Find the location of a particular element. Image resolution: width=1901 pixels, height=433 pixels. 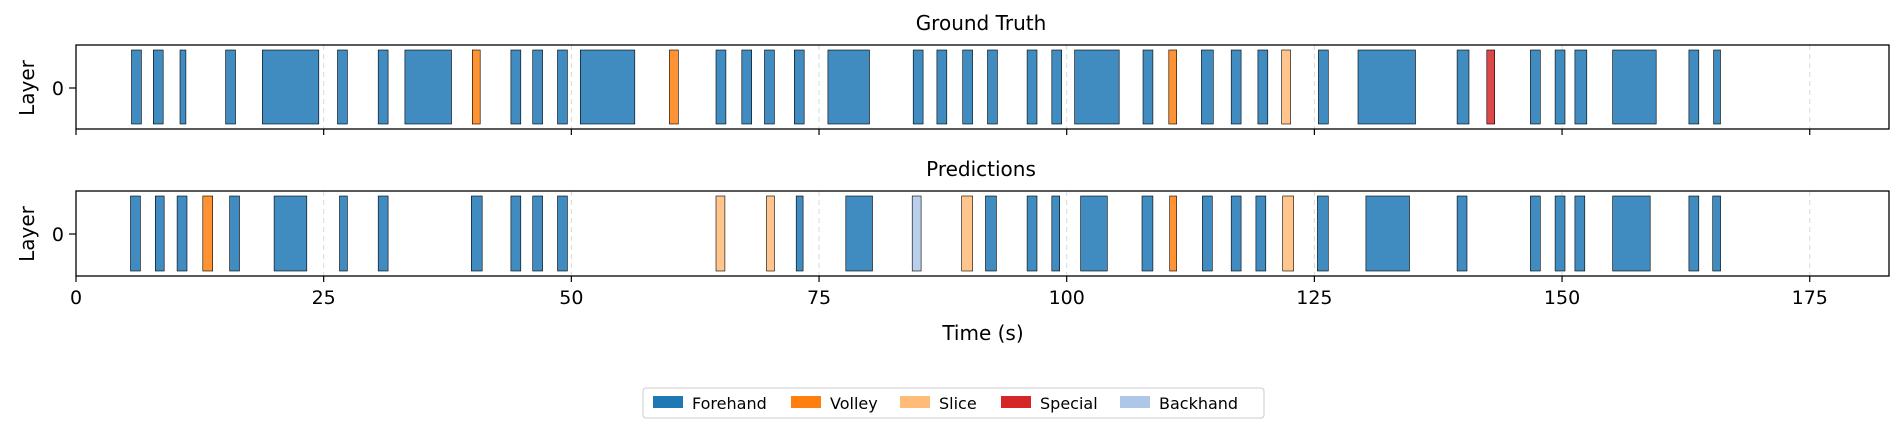

xtick-label-125: 125 is located at coordinates (1314, 298).